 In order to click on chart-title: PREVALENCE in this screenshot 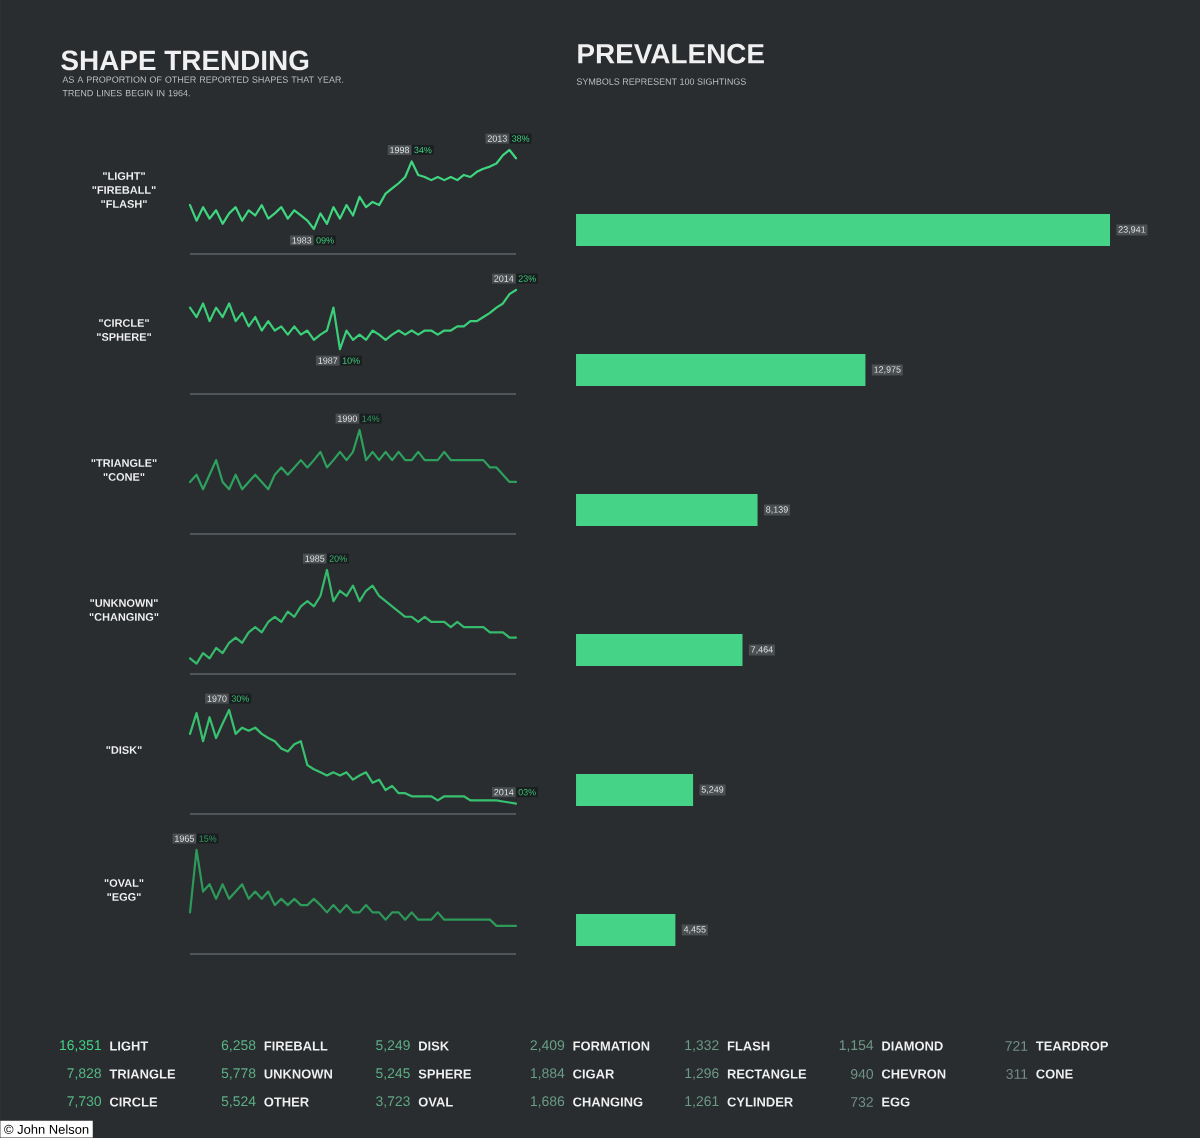, I will do `click(671, 53)`.